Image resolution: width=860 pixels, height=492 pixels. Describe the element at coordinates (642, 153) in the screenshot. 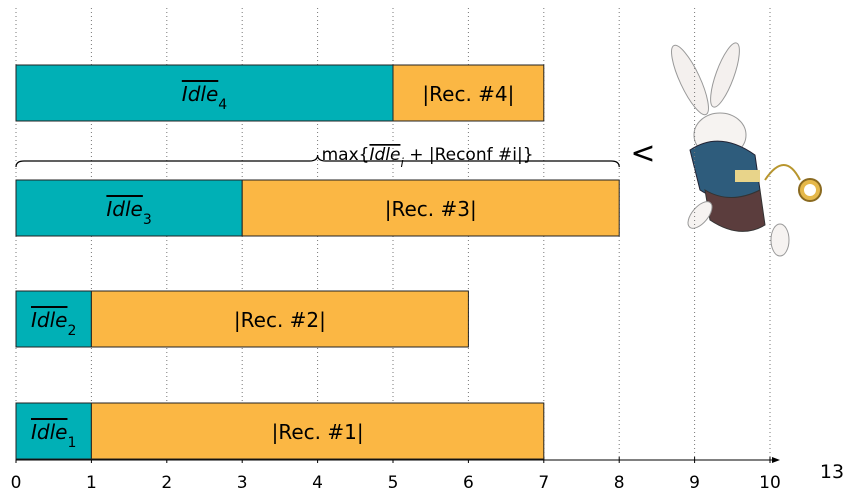

I see `comparison: <` at that location.